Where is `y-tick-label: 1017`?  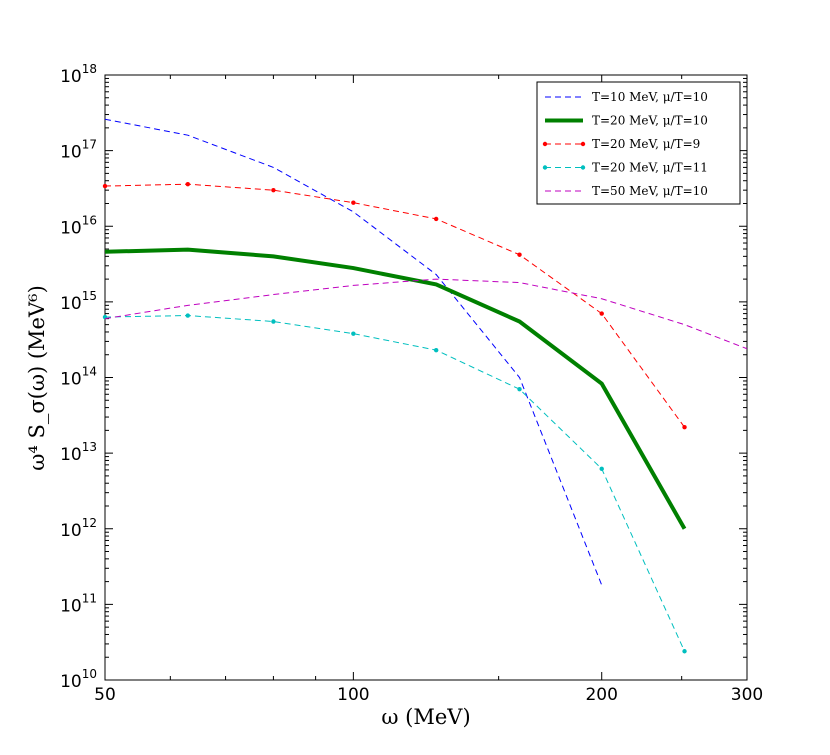 y-tick-label: 1017 is located at coordinates (78, 150).